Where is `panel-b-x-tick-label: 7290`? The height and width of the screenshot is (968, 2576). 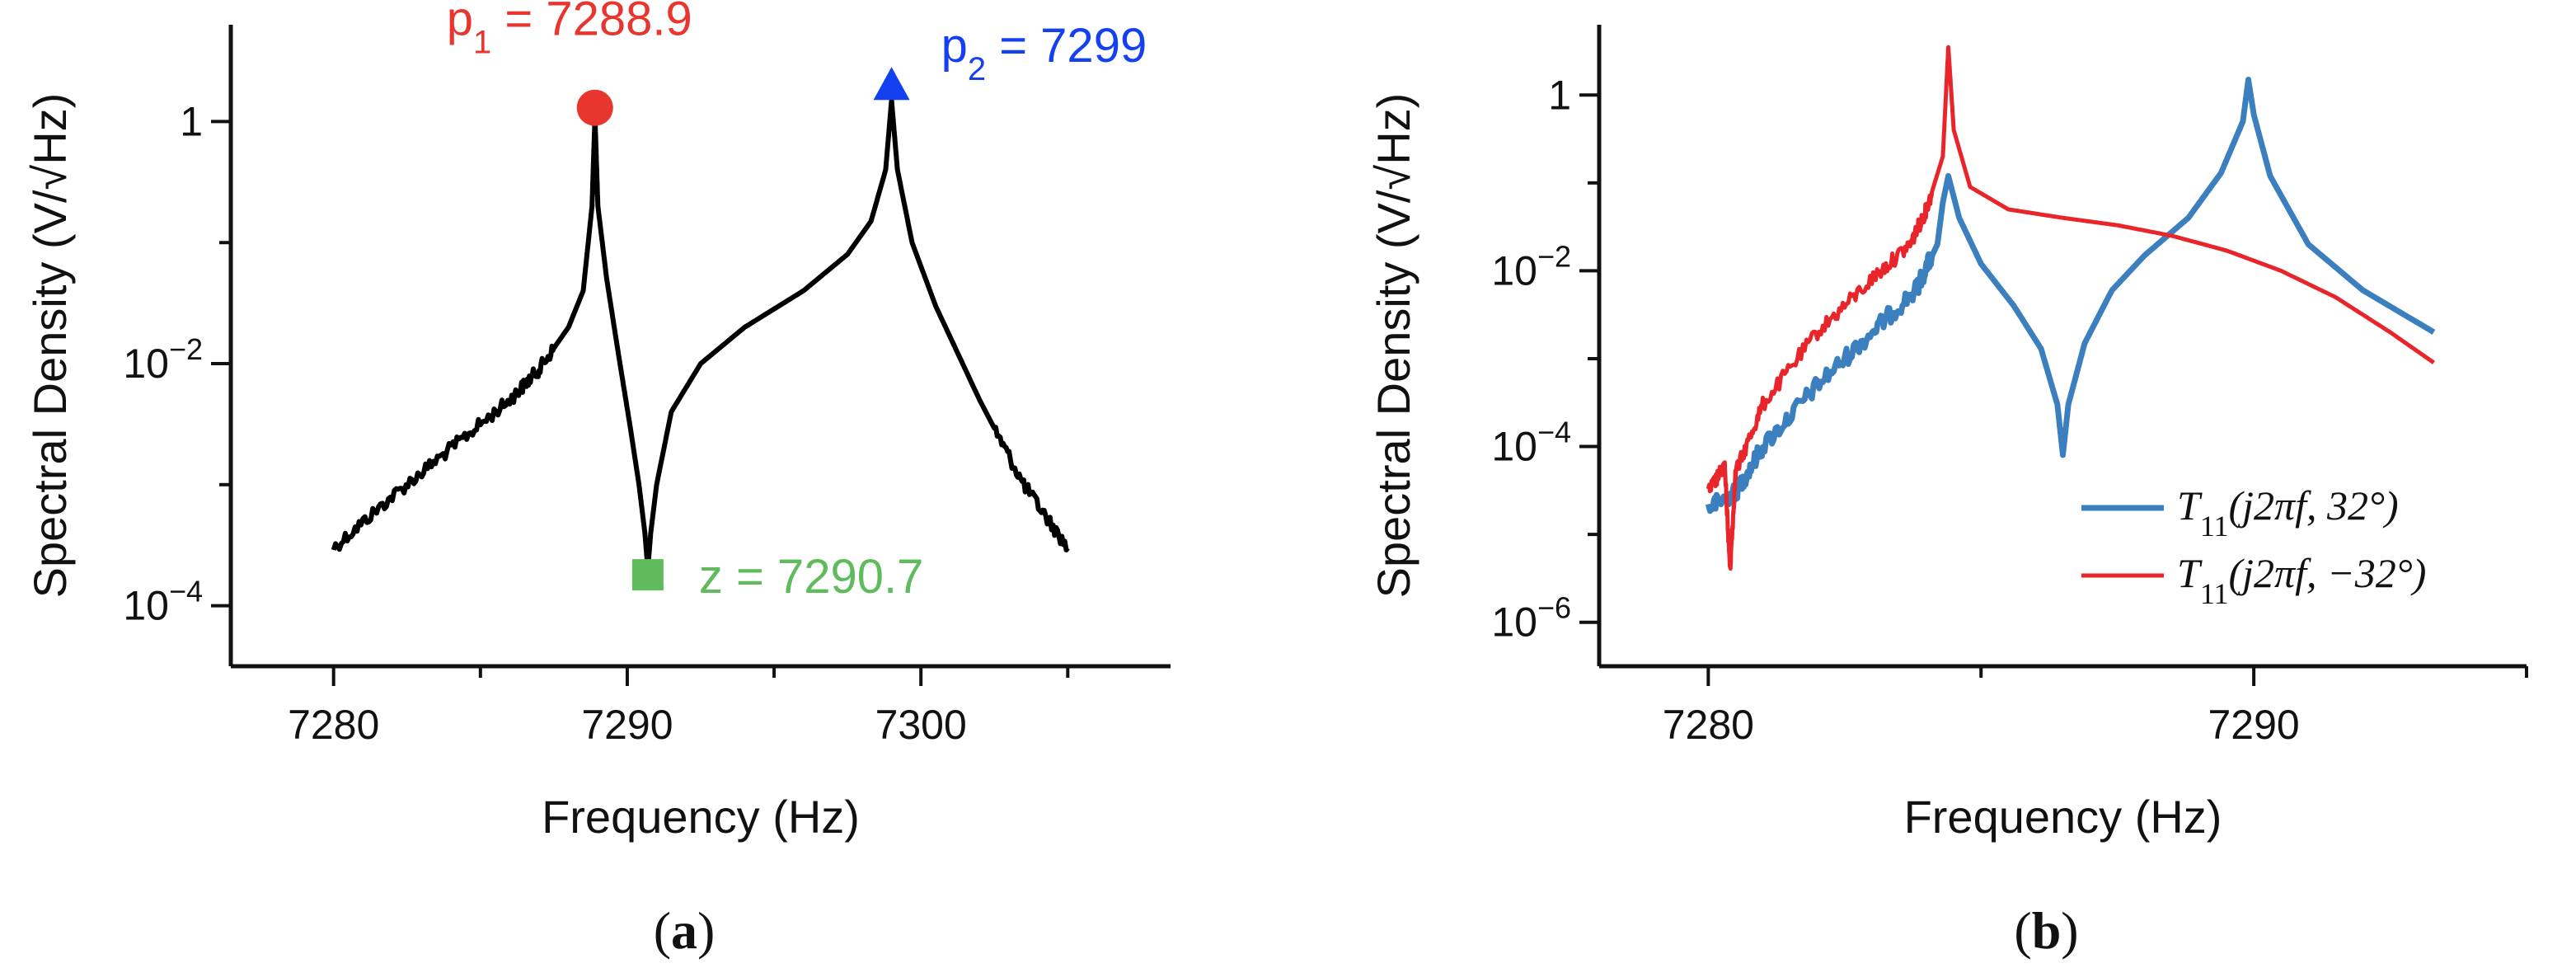 panel-b-x-tick-label: 7290 is located at coordinates (2254, 725).